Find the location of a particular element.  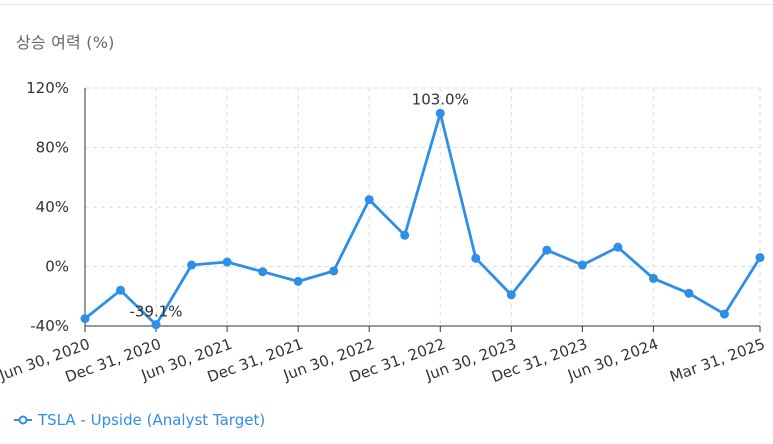

legend-label: TSLA - Upside (Analyst Target) is located at coordinates (152, 420).